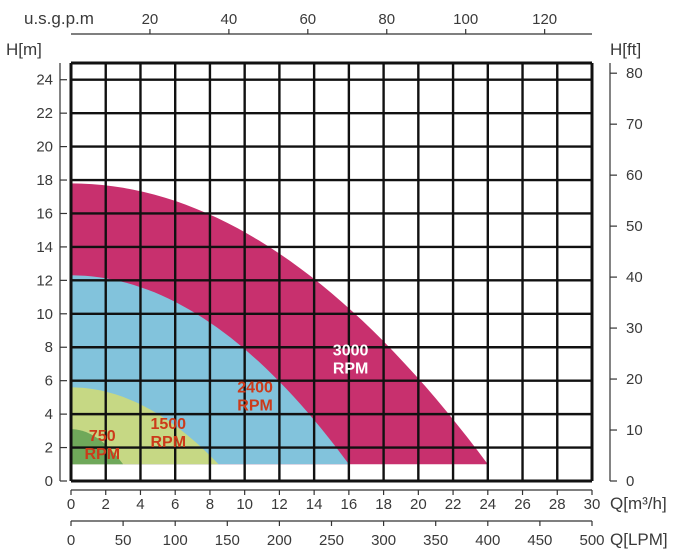 This screenshot has height=556, width=693. Describe the element at coordinates (522, 504) in the screenshot. I see `x-bottom-tick-label: 26` at that location.